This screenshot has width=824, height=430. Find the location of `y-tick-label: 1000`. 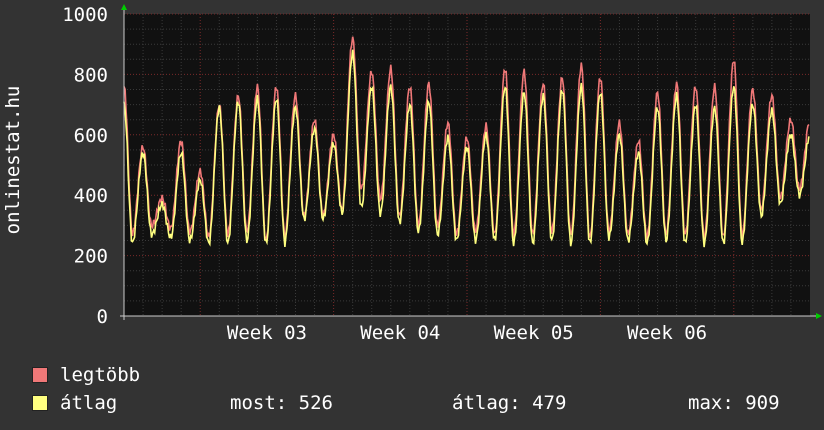

y-tick-label: 1000 is located at coordinates (85, 15).